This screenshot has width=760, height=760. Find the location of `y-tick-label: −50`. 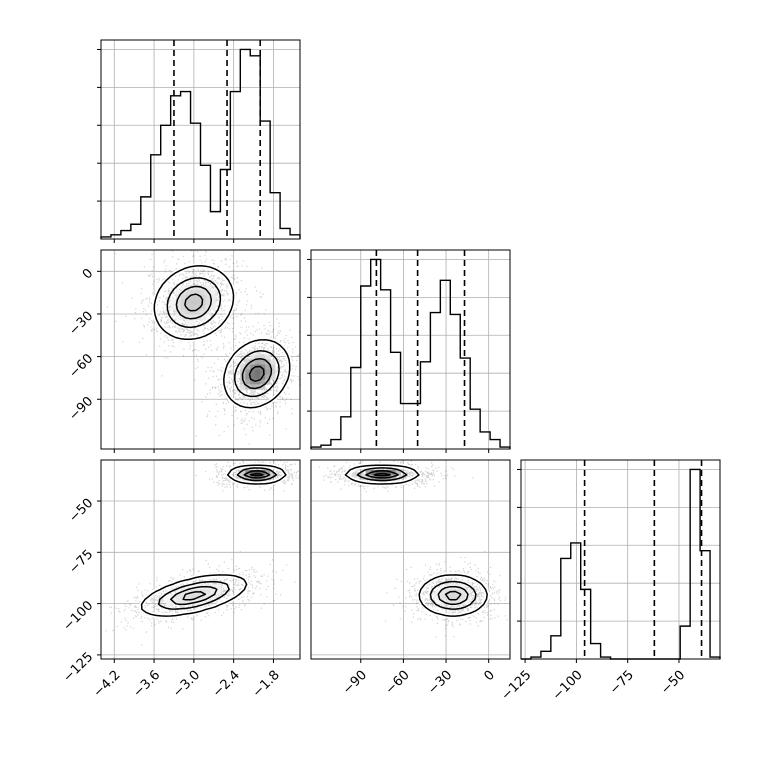

y-tick-label: −50 is located at coordinates (81, 511).